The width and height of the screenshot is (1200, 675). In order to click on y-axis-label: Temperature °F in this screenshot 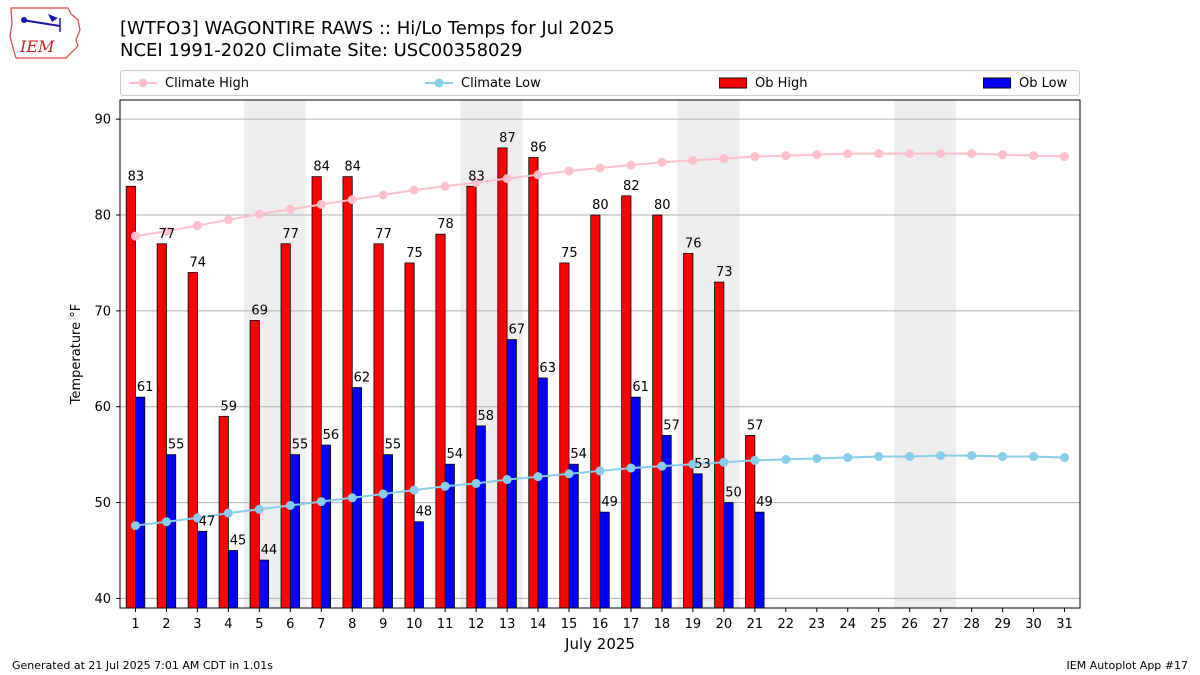, I will do `click(76, 354)`.